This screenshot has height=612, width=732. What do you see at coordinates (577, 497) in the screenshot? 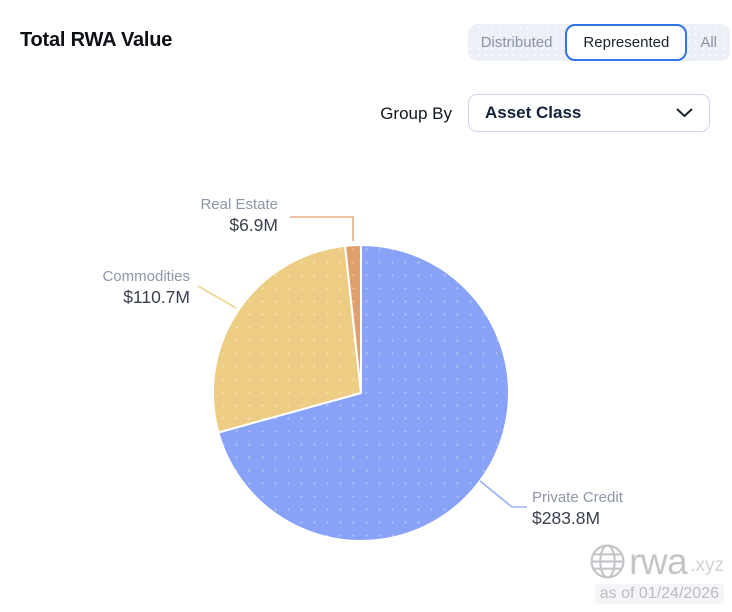
I see `slice-name: Private Credit` at bounding box center [577, 497].